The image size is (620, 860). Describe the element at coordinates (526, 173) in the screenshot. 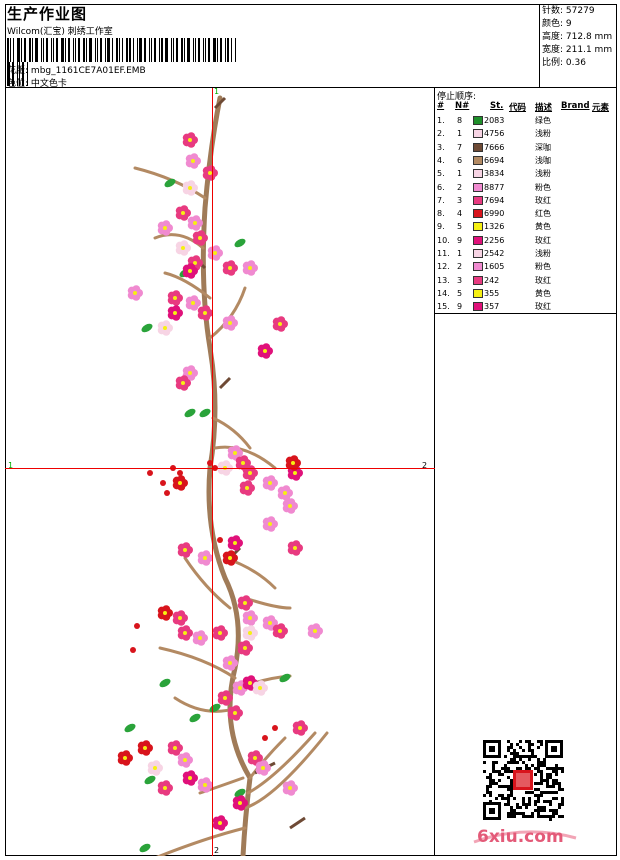

I see `table-row: 5. 1 3834 浅粉` at that location.